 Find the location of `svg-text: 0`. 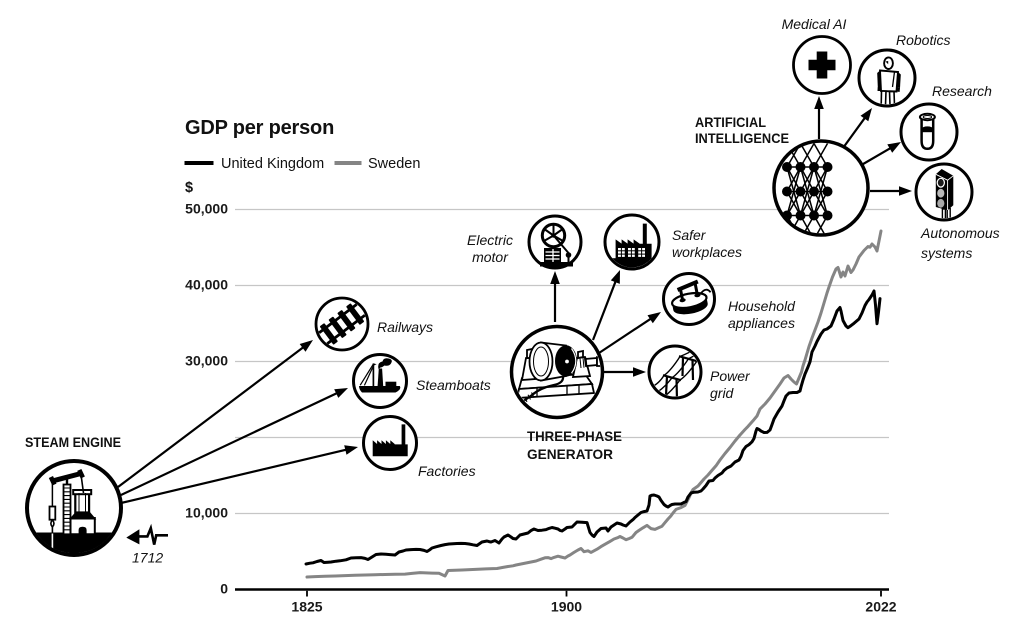

svg-text: 0 is located at coordinates (224, 589).